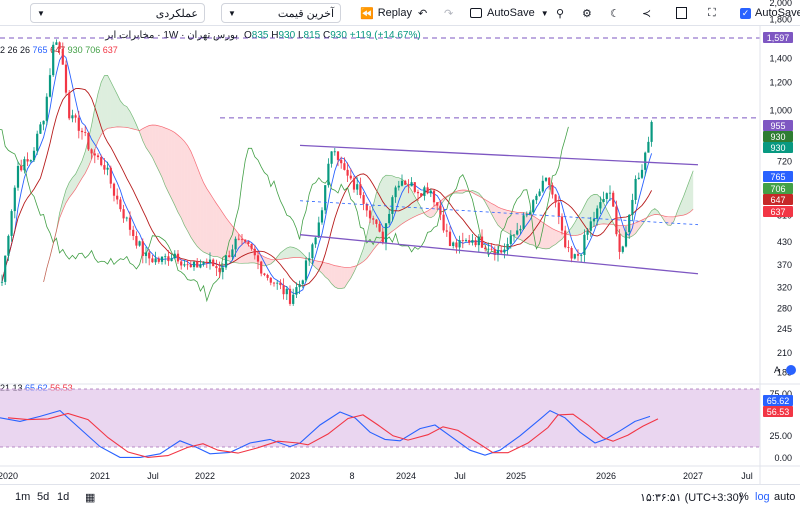 The height and width of the screenshot is (509, 800). What do you see at coordinates (351, 476) in the screenshot?
I see `time-tick-label: 8` at bounding box center [351, 476].